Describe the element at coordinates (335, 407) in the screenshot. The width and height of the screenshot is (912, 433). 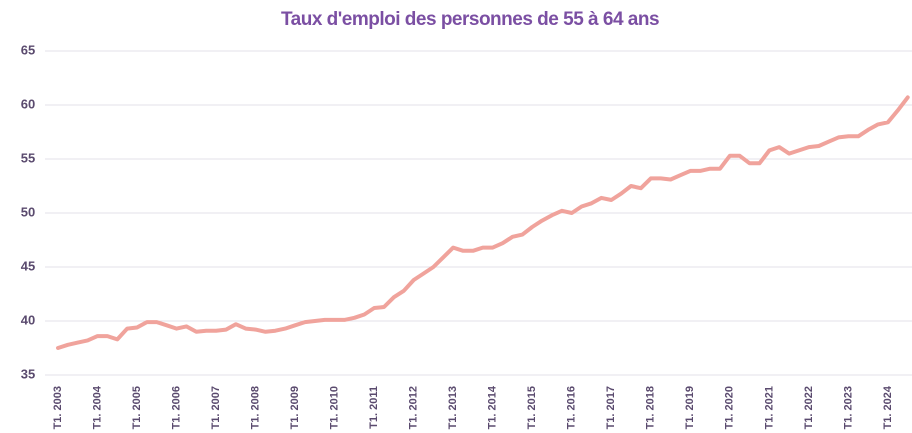
I see `x-tick-label: T1. 2010` at that location.